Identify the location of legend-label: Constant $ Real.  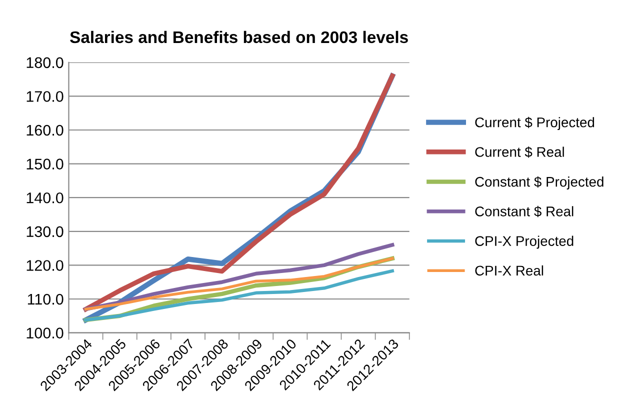
(524, 212).